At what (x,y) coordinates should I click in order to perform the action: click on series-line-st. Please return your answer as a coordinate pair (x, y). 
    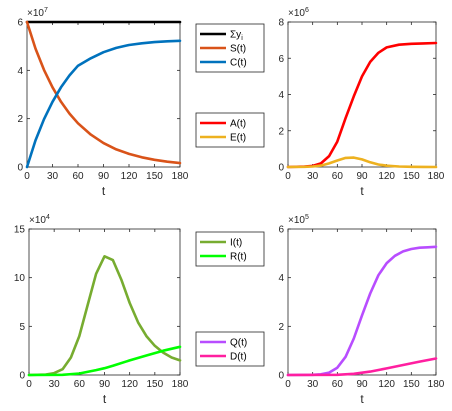
    Looking at the image, I should click on (103, 92).